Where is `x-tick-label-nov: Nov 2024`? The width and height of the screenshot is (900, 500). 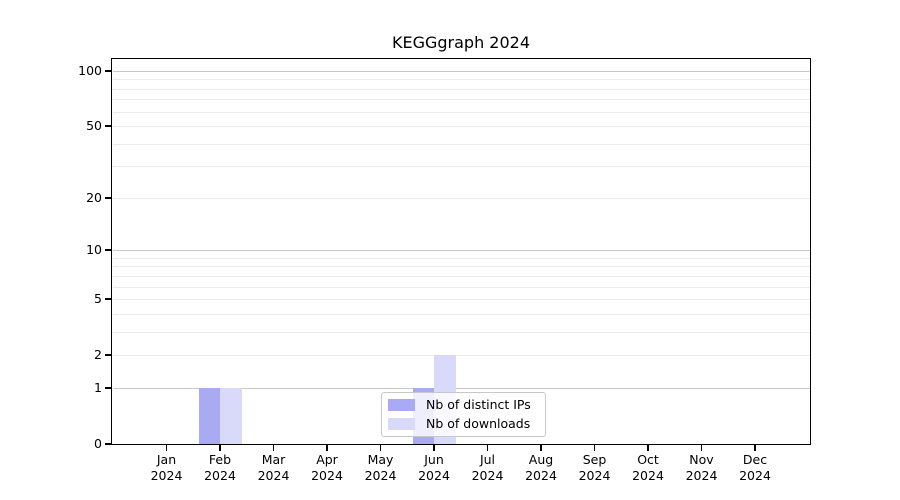
x-tick-label-nov: Nov 2024 is located at coordinates (702, 467).